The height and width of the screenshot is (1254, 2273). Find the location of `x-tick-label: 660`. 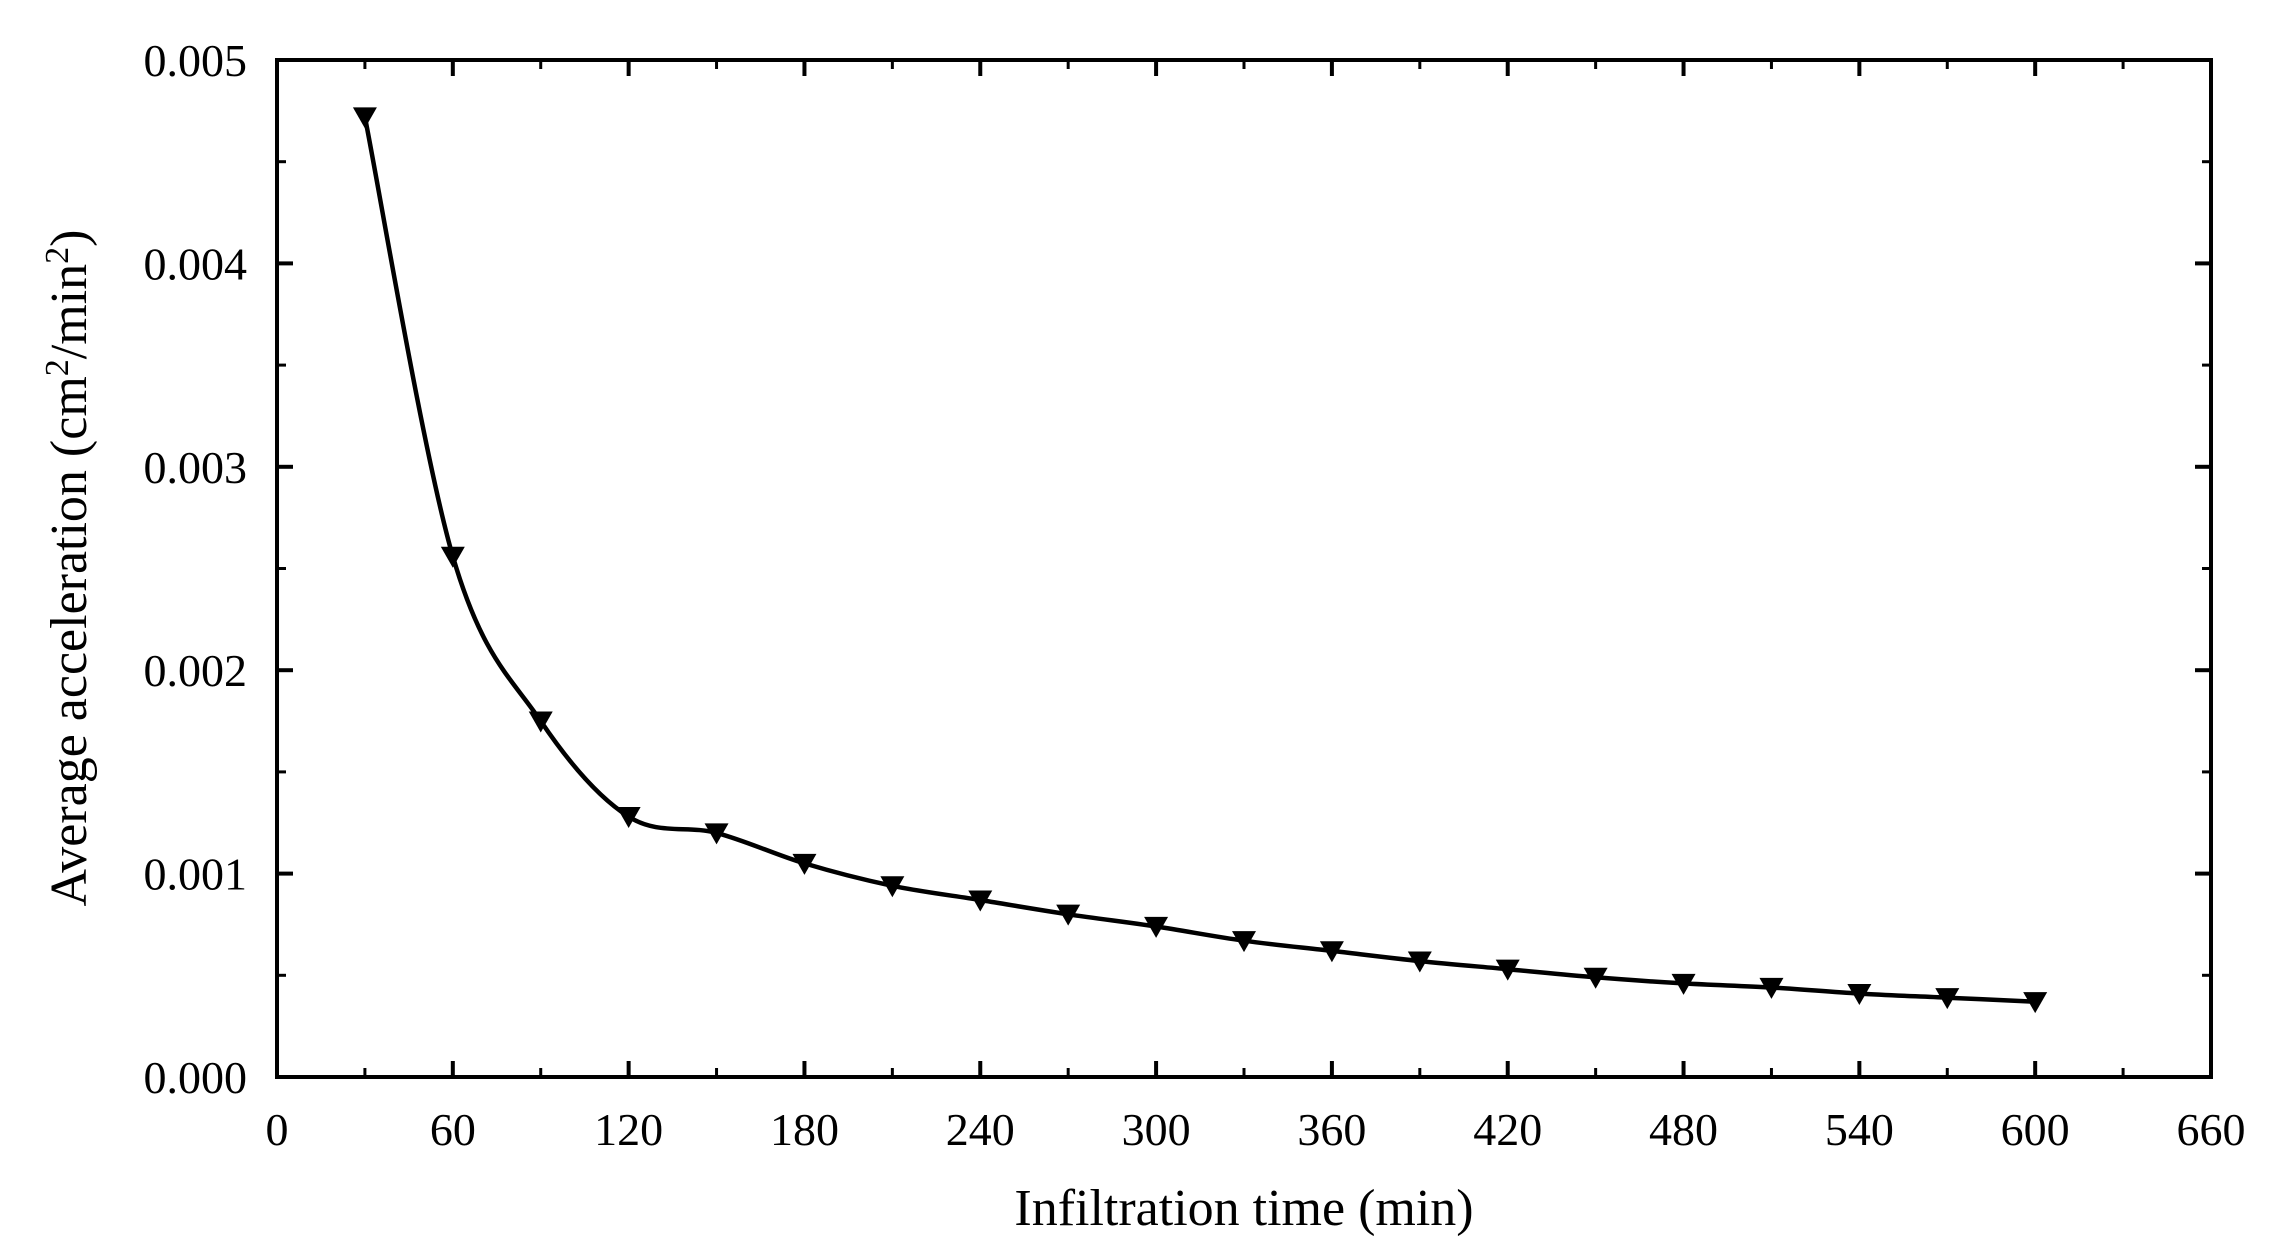

x-tick-label: 660 is located at coordinates (2211, 1129).